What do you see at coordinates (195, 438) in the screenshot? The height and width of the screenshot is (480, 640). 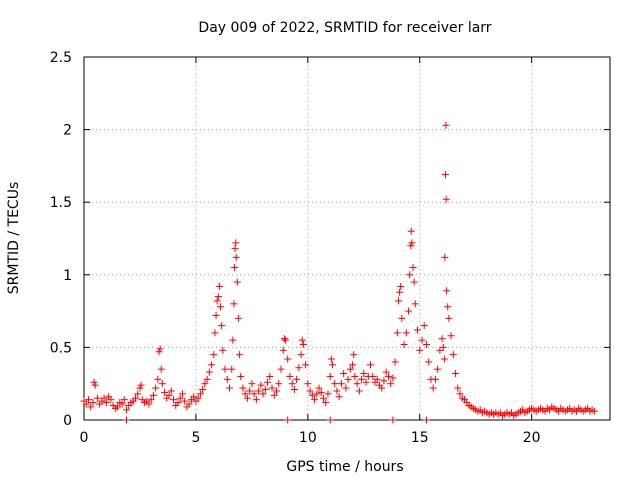 I see `x-tick-label: 5` at bounding box center [195, 438].